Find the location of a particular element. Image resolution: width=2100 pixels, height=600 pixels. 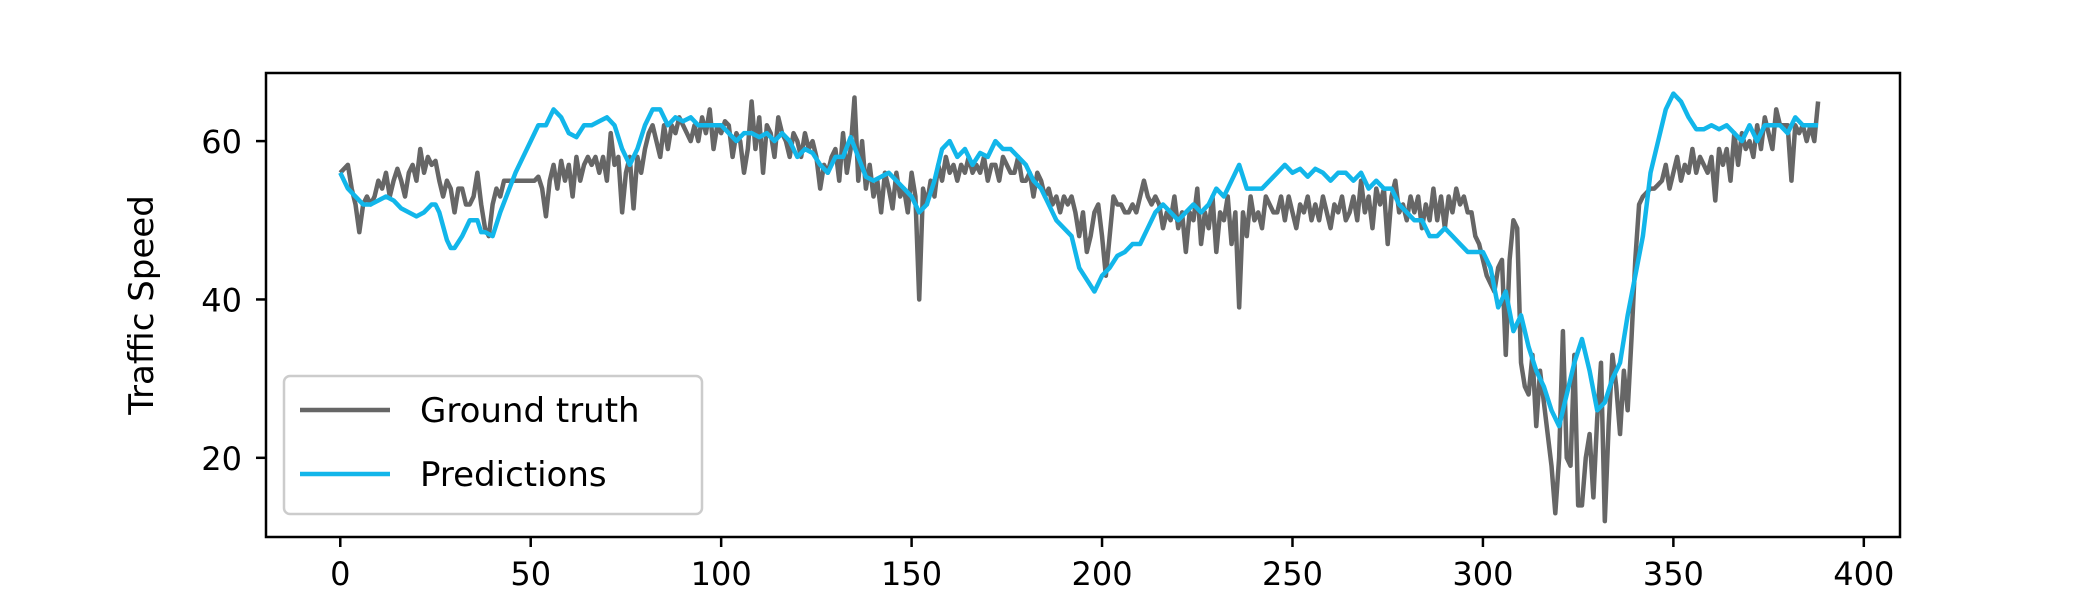

x-tick-label: 400 is located at coordinates (1863, 574).